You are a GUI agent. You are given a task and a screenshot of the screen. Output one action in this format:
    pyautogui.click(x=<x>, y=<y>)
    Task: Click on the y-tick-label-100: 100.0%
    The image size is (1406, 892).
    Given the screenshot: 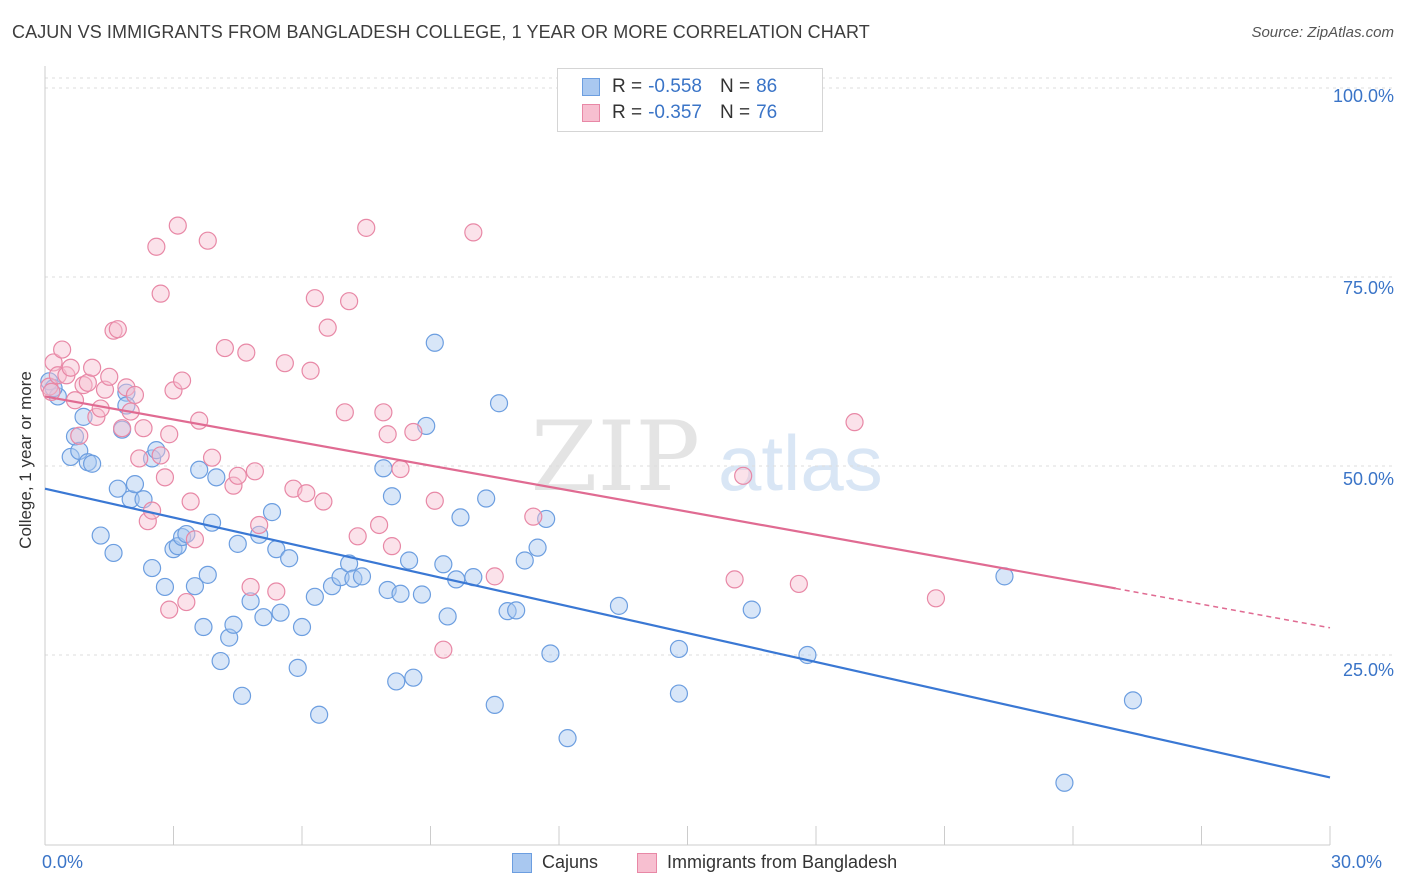 What is the action you would take?
    pyautogui.click(x=1363, y=96)
    